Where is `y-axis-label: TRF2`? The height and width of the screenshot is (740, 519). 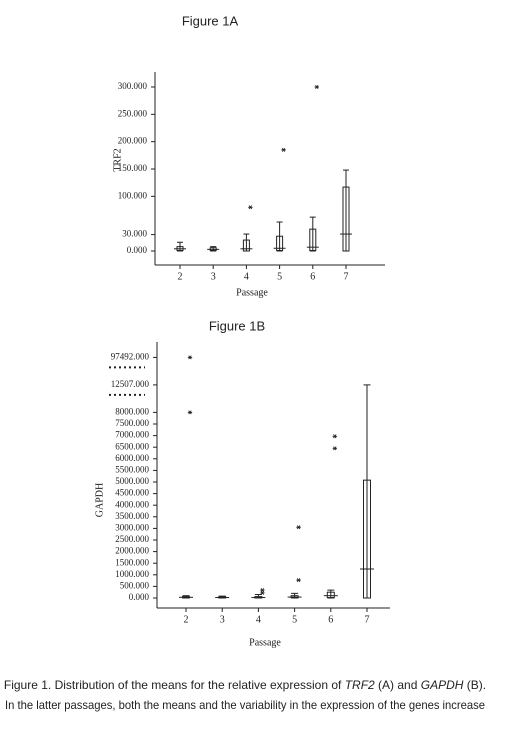 y-axis-label: TRF2 is located at coordinates (117, 159).